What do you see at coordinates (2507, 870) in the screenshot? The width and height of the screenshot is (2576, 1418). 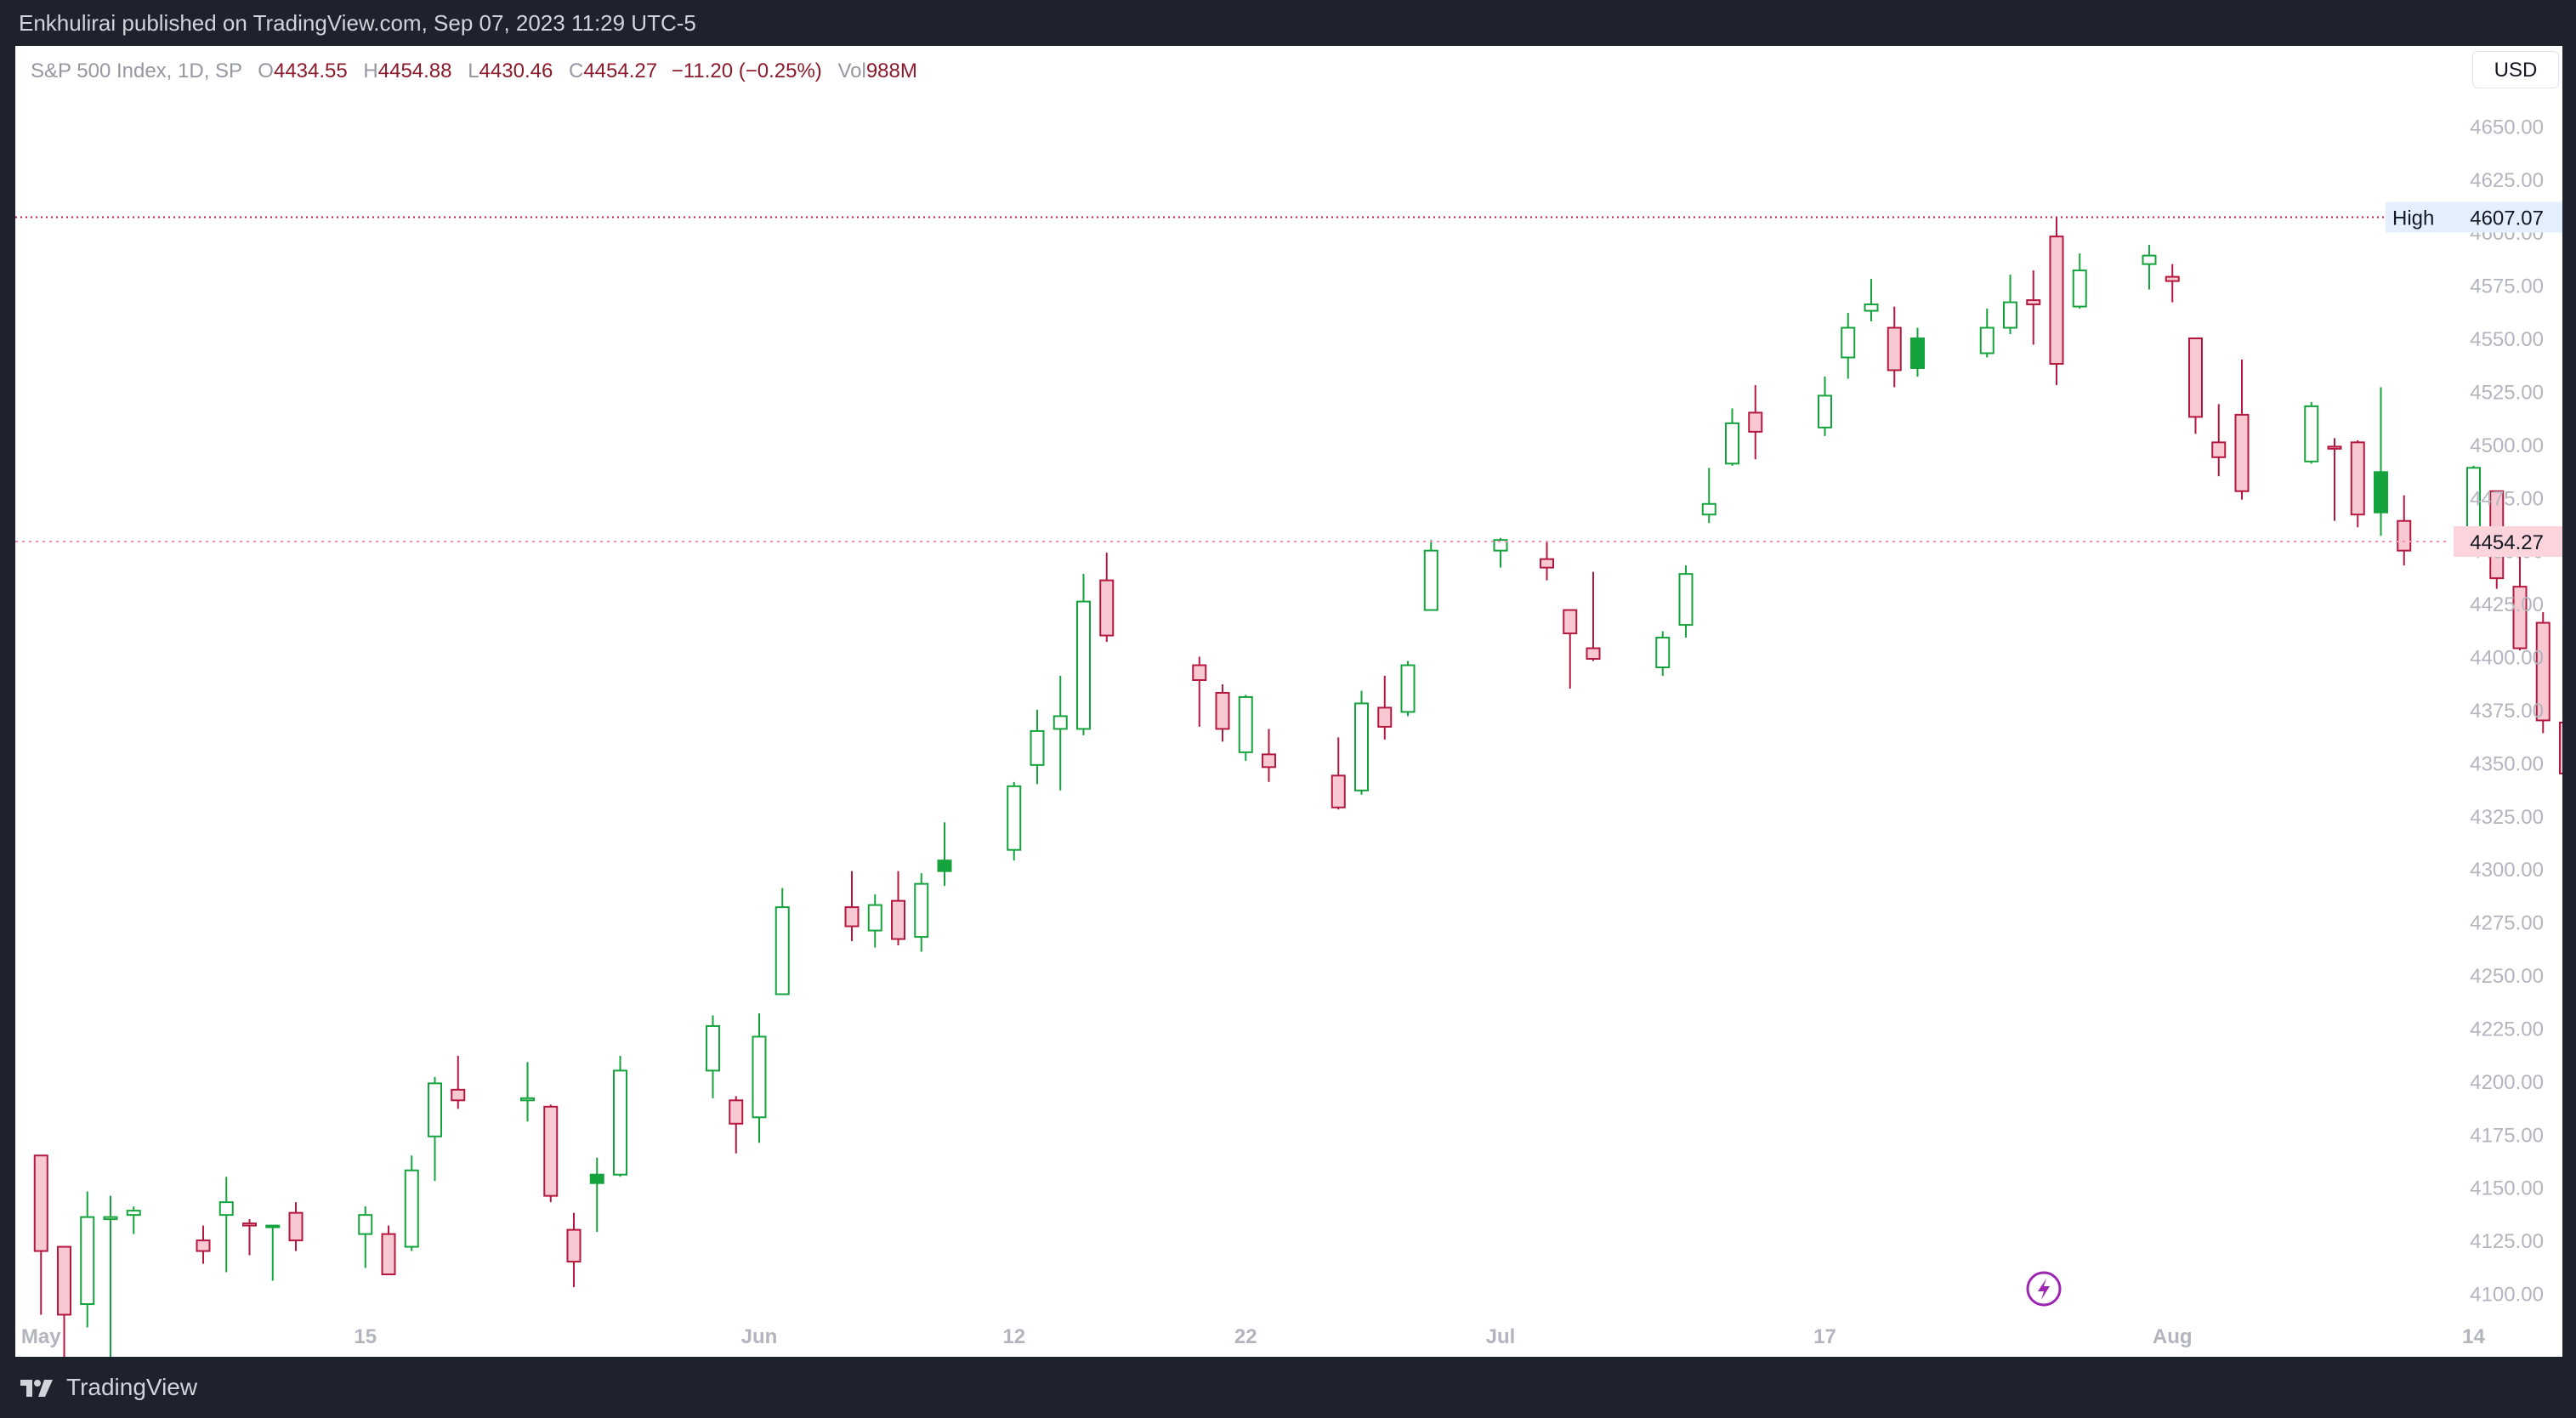 I see `price-tick-label: 4300.00` at bounding box center [2507, 870].